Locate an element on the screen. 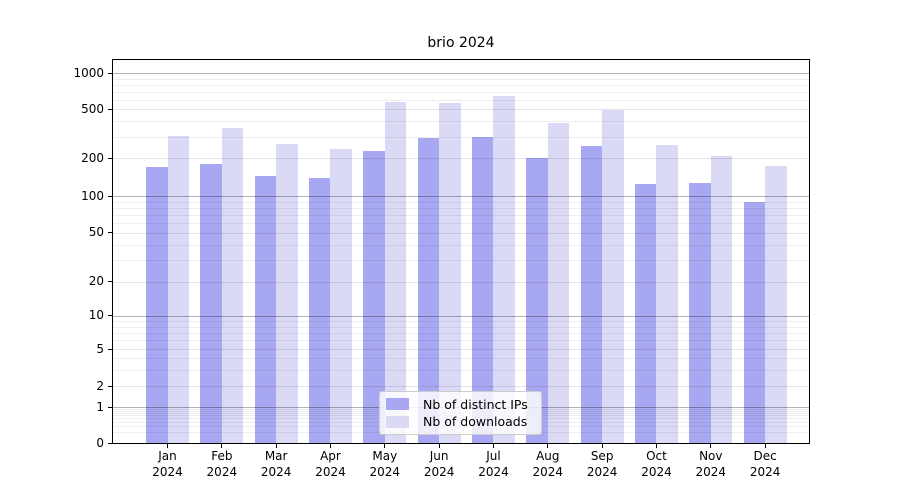  legend-item-distinct-ips: Nb of distinct IPs is located at coordinates (459, 404).